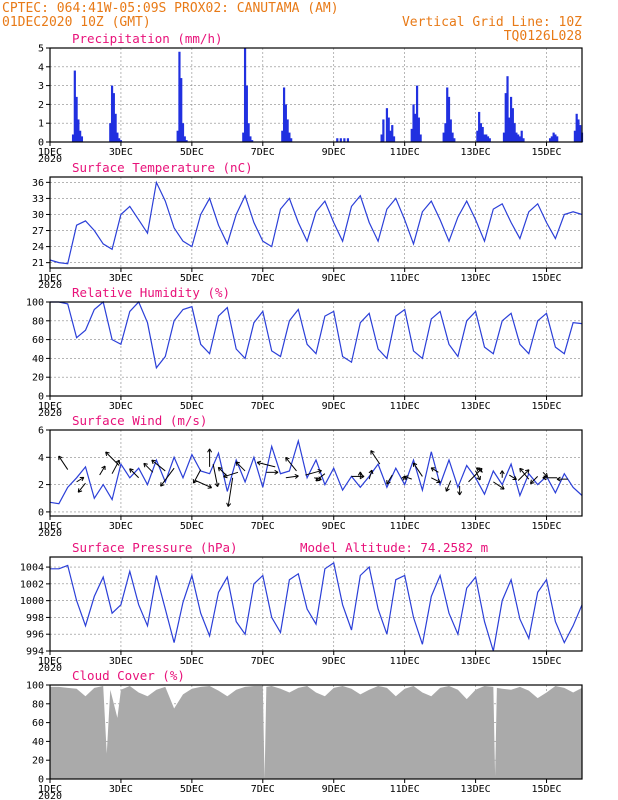 The image size is (618, 800). What do you see at coordinates (543, 36) in the screenshot?
I see `model-id: TQ0126L028` at bounding box center [543, 36].